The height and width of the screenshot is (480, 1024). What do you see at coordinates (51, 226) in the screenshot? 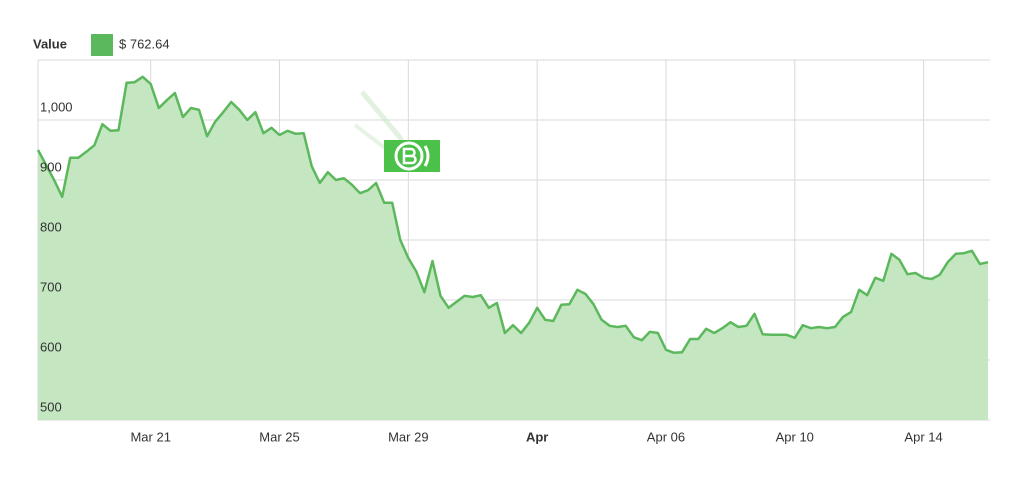
I see `y-tick-label: 800` at bounding box center [51, 226].